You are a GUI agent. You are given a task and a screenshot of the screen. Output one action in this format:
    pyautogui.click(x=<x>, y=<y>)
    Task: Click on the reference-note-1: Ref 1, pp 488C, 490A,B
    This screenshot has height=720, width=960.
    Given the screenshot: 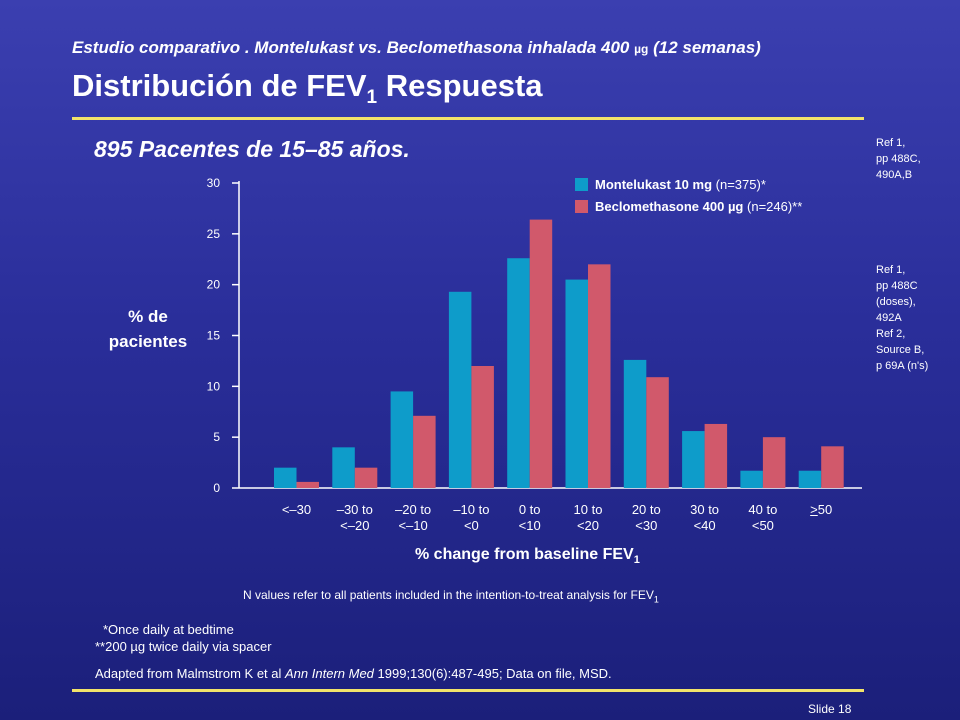 What is the action you would take?
    pyautogui.click(x=916, y=159)
    